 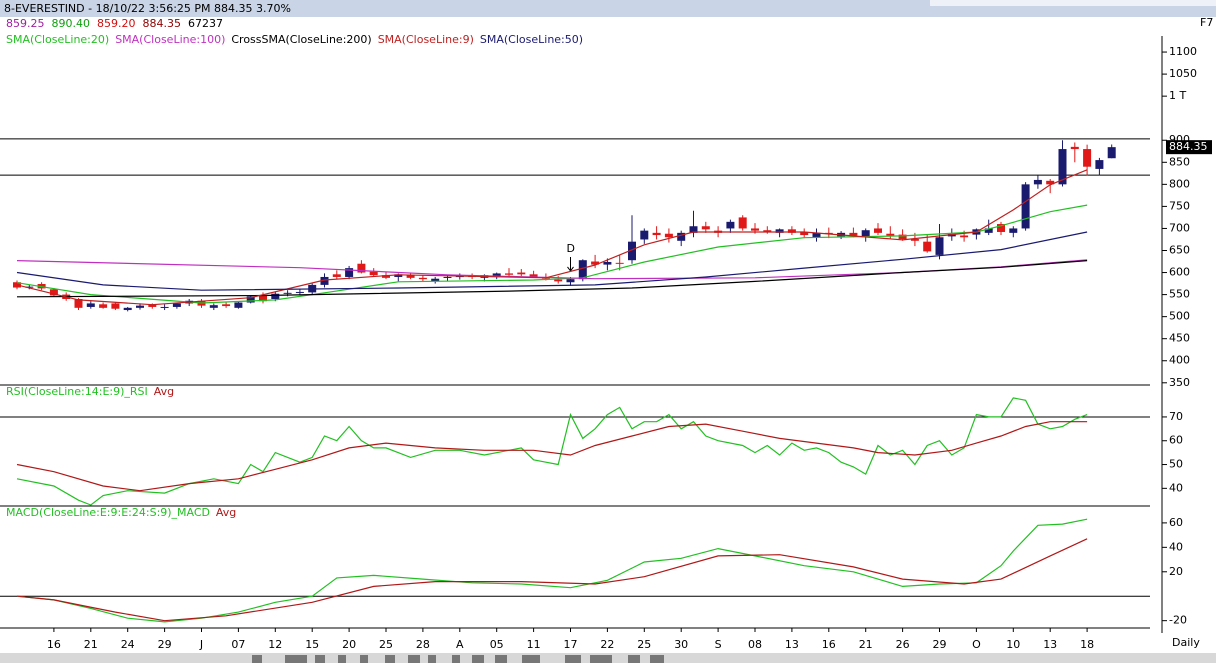 I want to click on x-tick-label: 05, so click(x=497, y=644).